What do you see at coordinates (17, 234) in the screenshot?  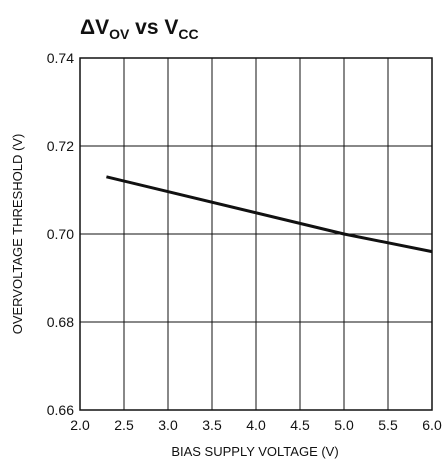 I see `y-axis-label: OVERVOLTAGE THRESHOLD (V)` at bounding box center [17, 234].